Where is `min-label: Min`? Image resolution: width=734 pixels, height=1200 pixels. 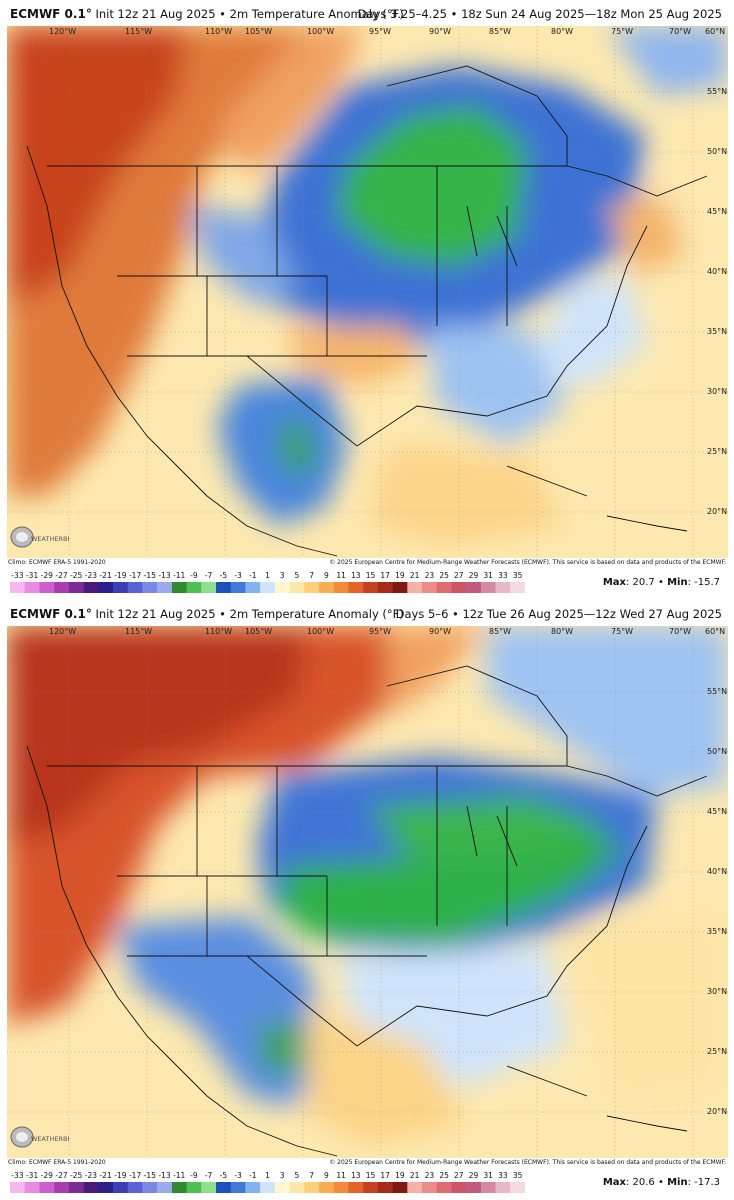 min-label: Min is located at coordinates (677, 1182).